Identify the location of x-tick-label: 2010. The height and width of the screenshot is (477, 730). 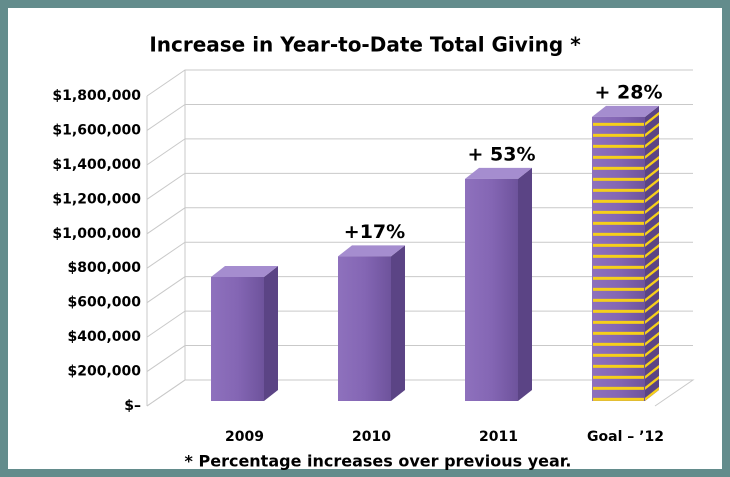
(371, 437).